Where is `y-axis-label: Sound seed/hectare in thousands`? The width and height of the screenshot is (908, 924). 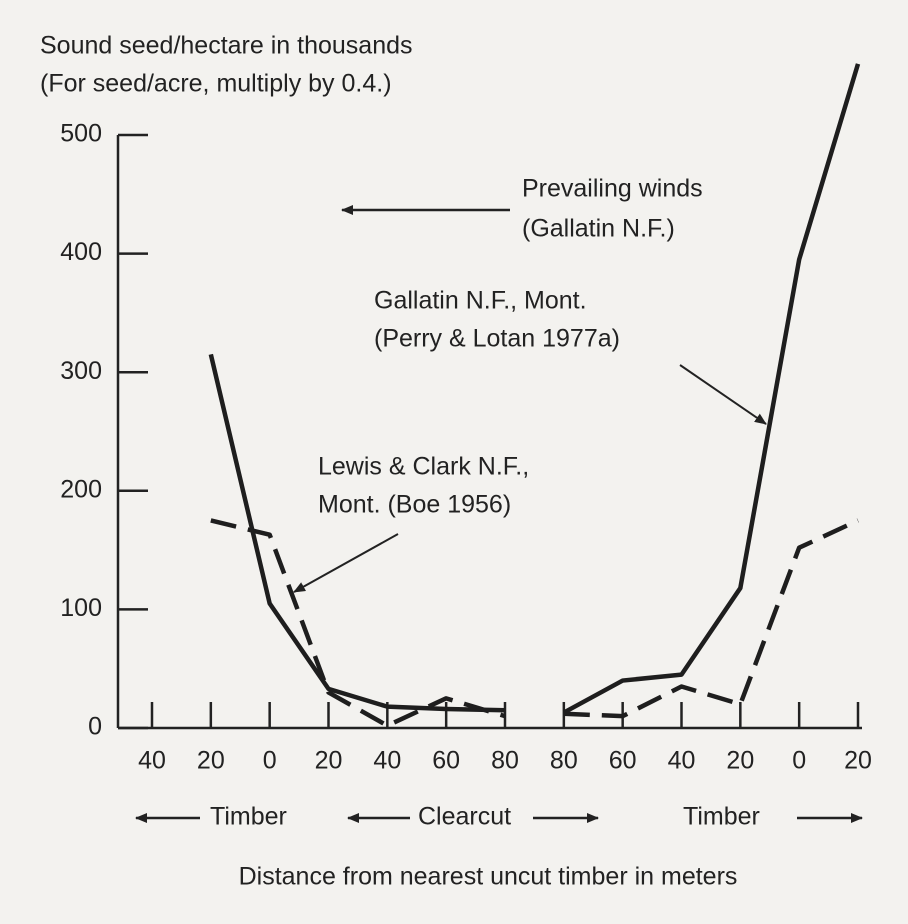
y-axis-label: Sound seed/hectare in thousands is located at coordinates (226, 46).